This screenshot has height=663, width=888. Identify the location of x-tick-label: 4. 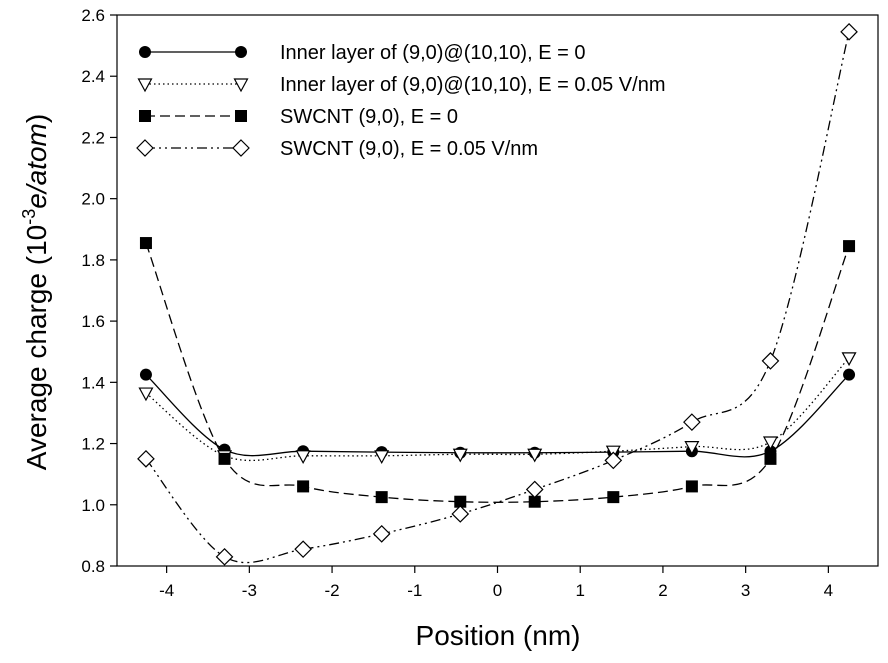
(828, 590).